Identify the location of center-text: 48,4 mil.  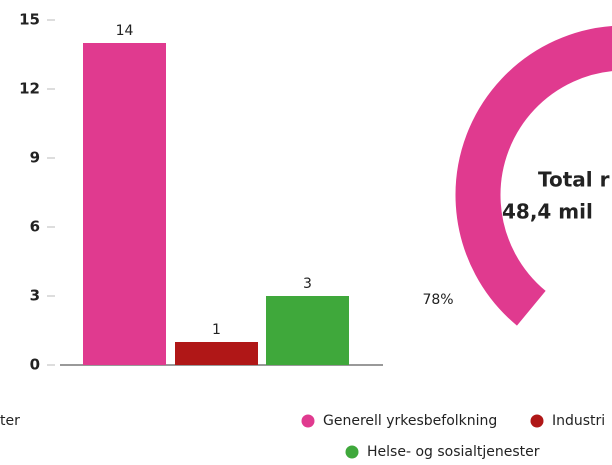
(547, 212).